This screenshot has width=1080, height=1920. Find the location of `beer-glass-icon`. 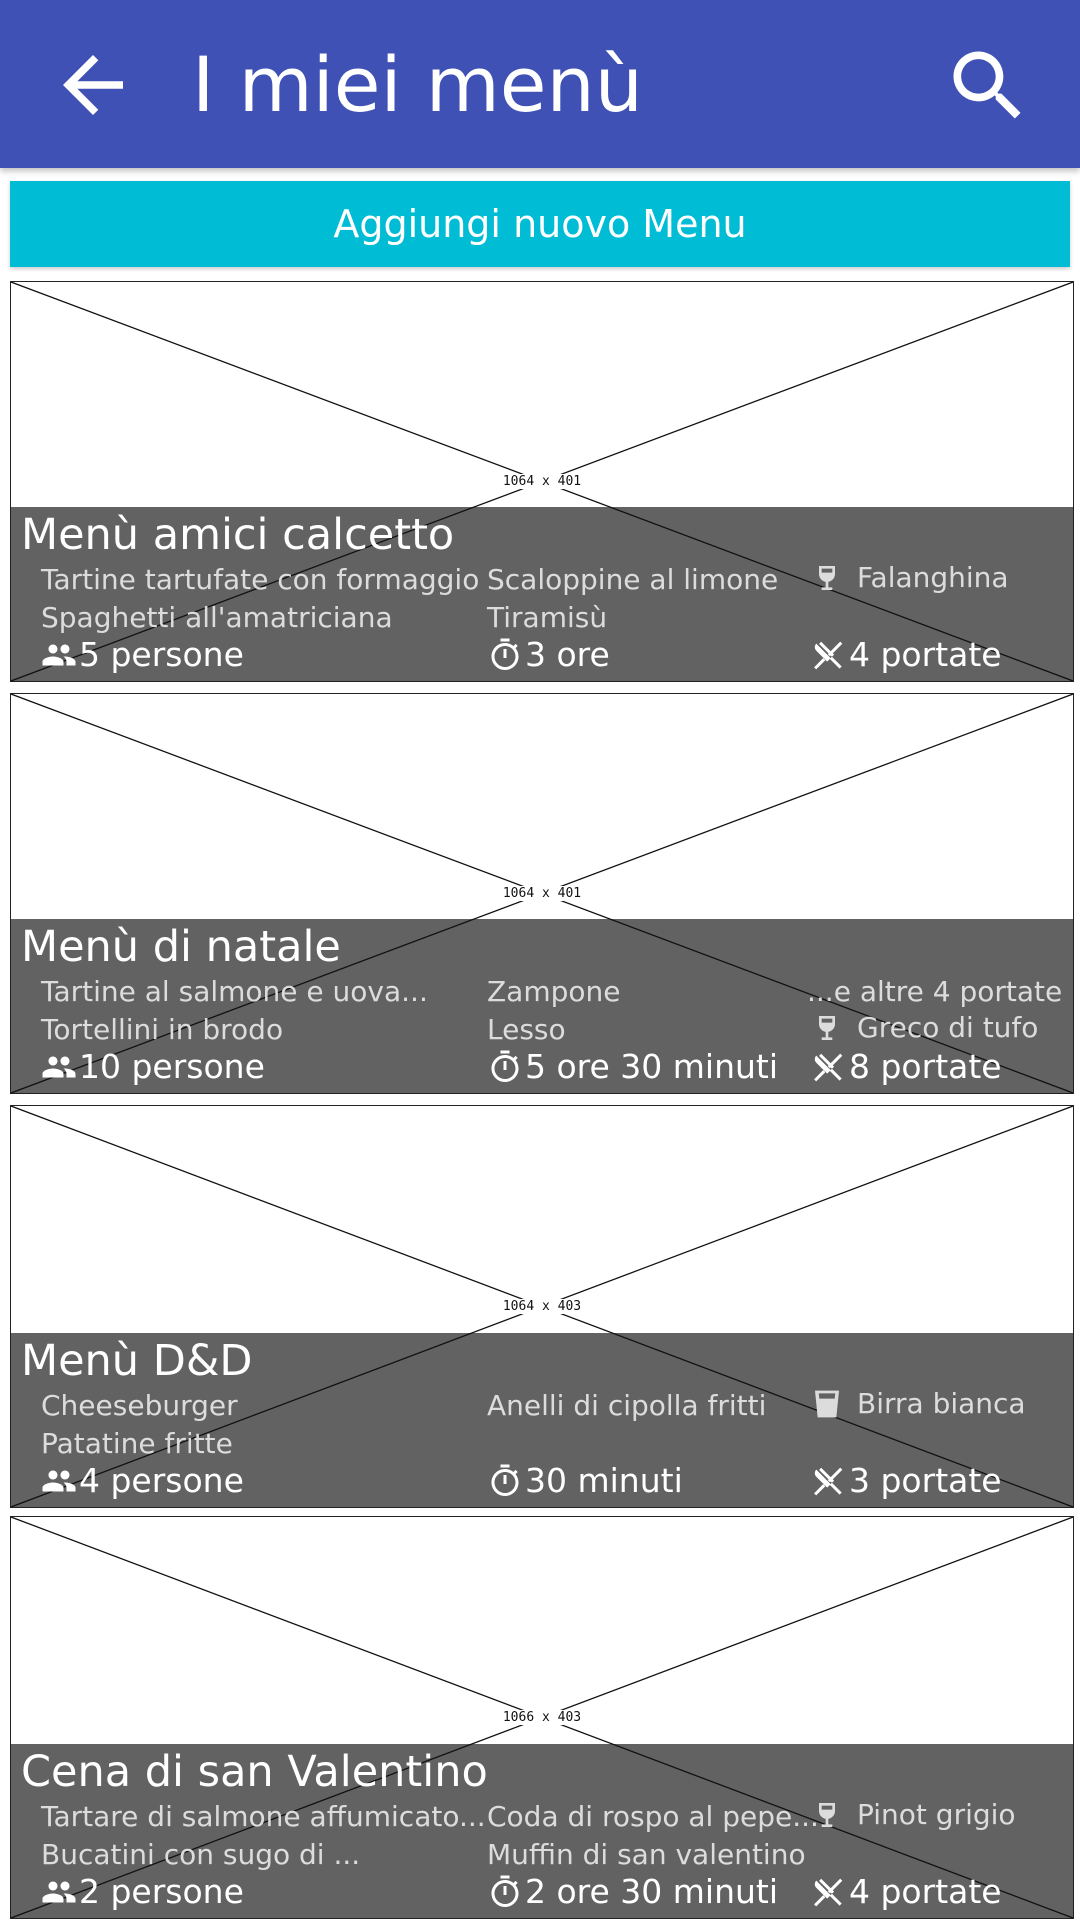

beer-glass-icon is located at coordinates (827, 1403).